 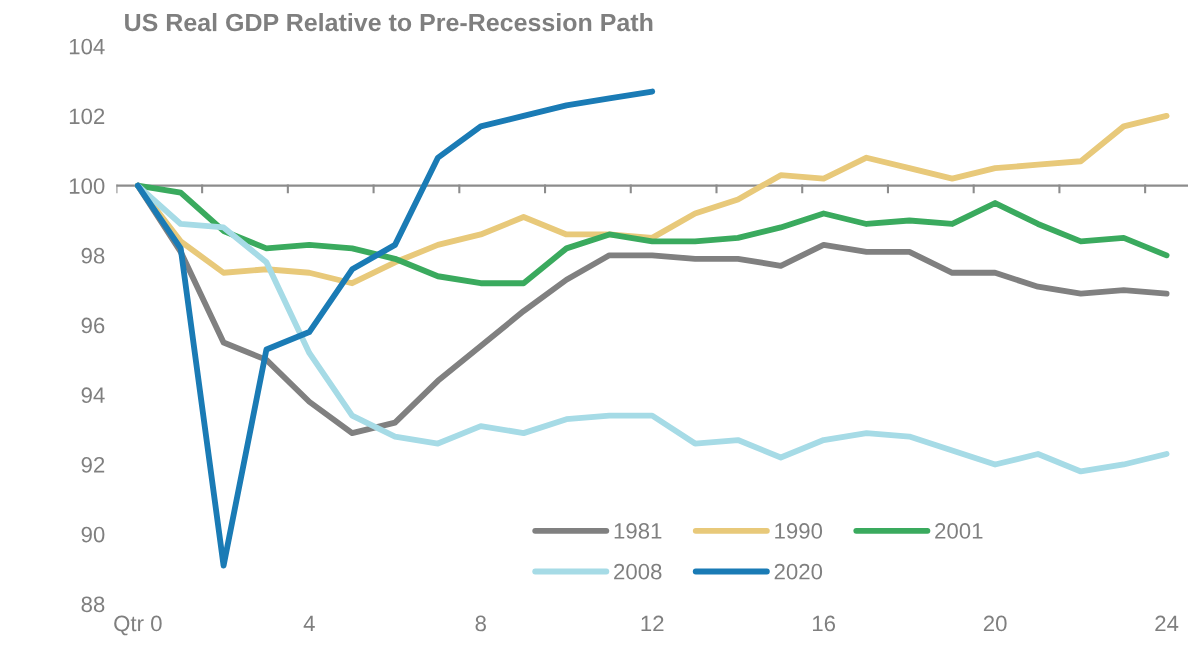 What do you see at coordinates (93, 465) in the screenshot?
I see `y-tick-label: 92` at bounding box center [93, 465].